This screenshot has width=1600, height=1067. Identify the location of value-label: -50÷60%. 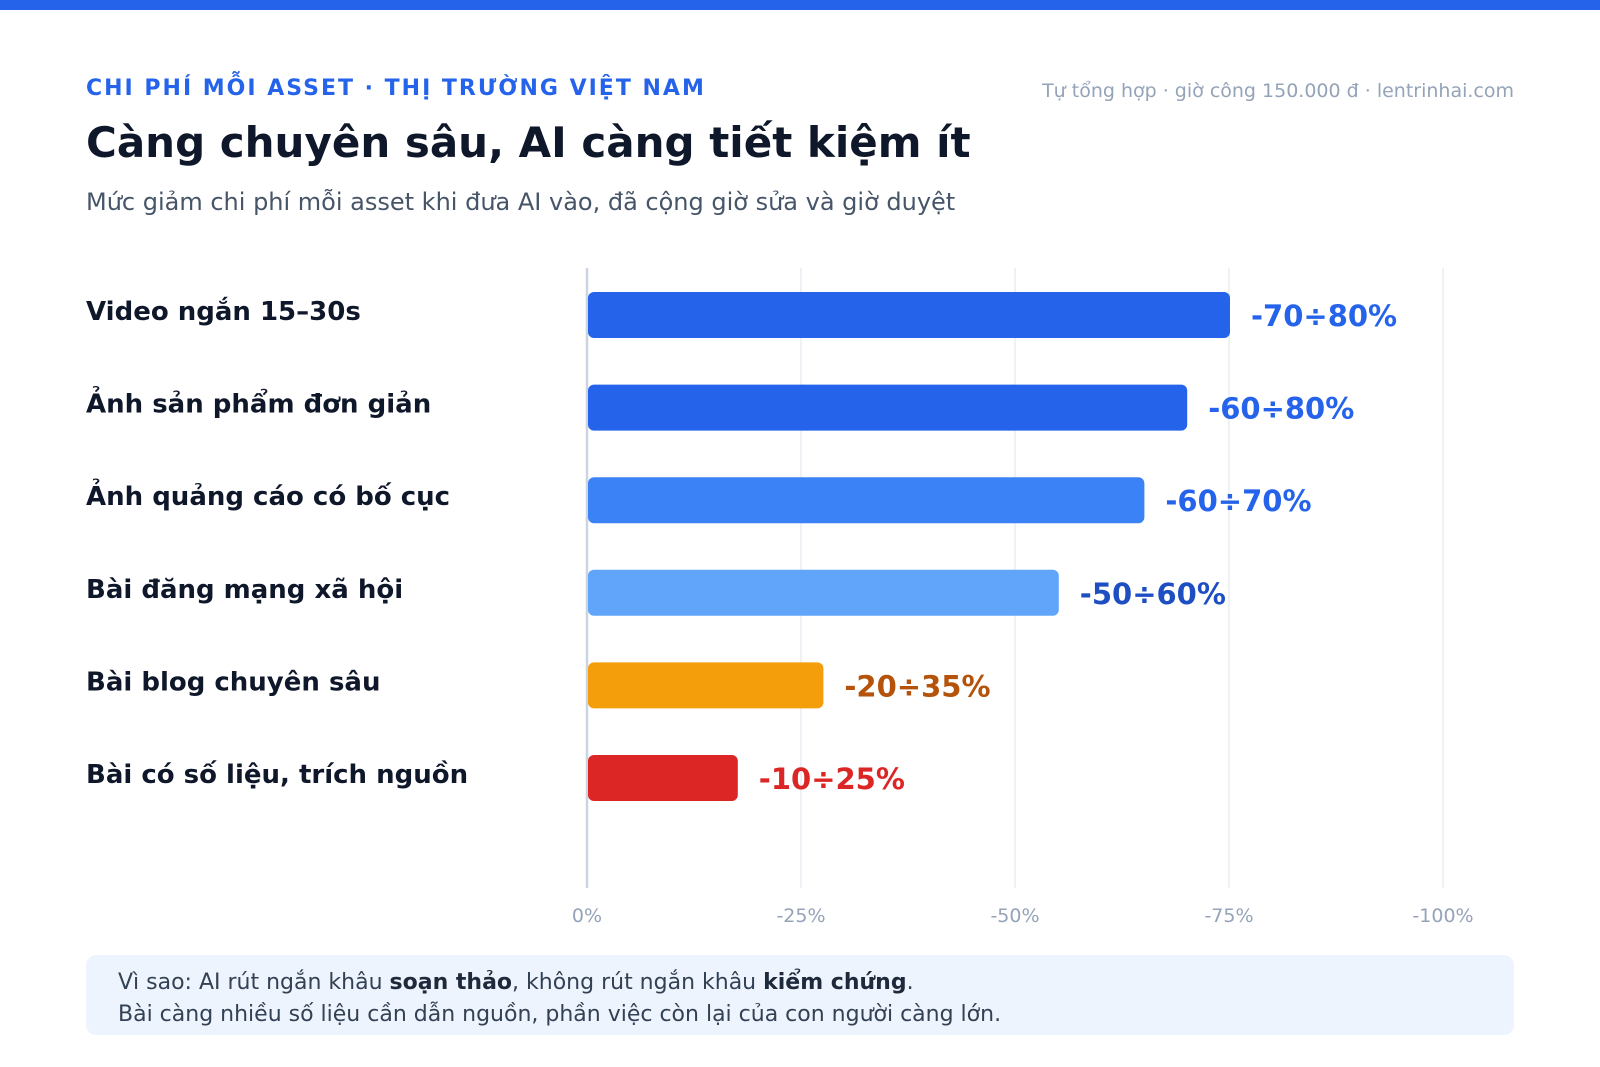
(1153, 594).